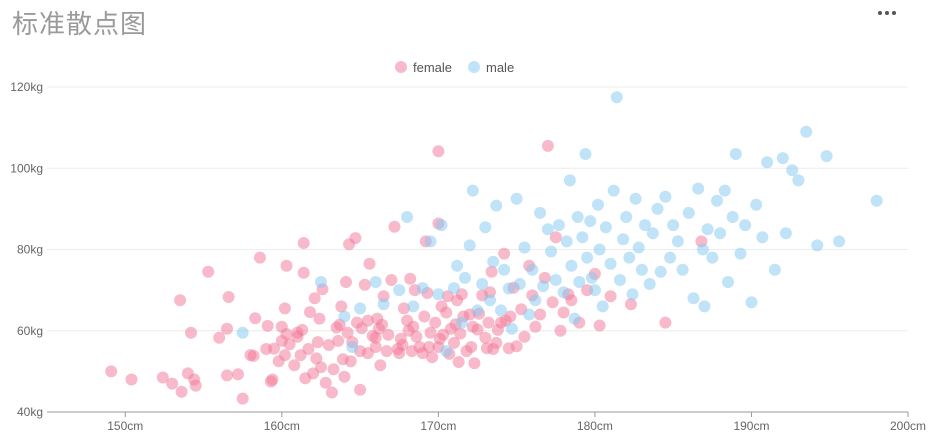  I want to click on legend-item-female: female, so click(423, 67).